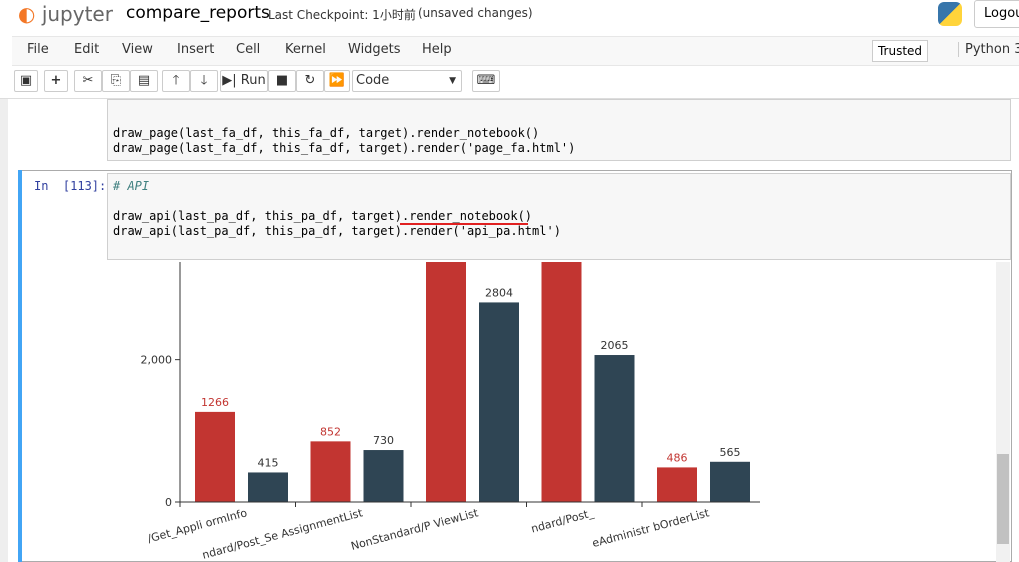  I want to click on checkpoint: Last Checkpoint: 1小时前, so click(342, 15).